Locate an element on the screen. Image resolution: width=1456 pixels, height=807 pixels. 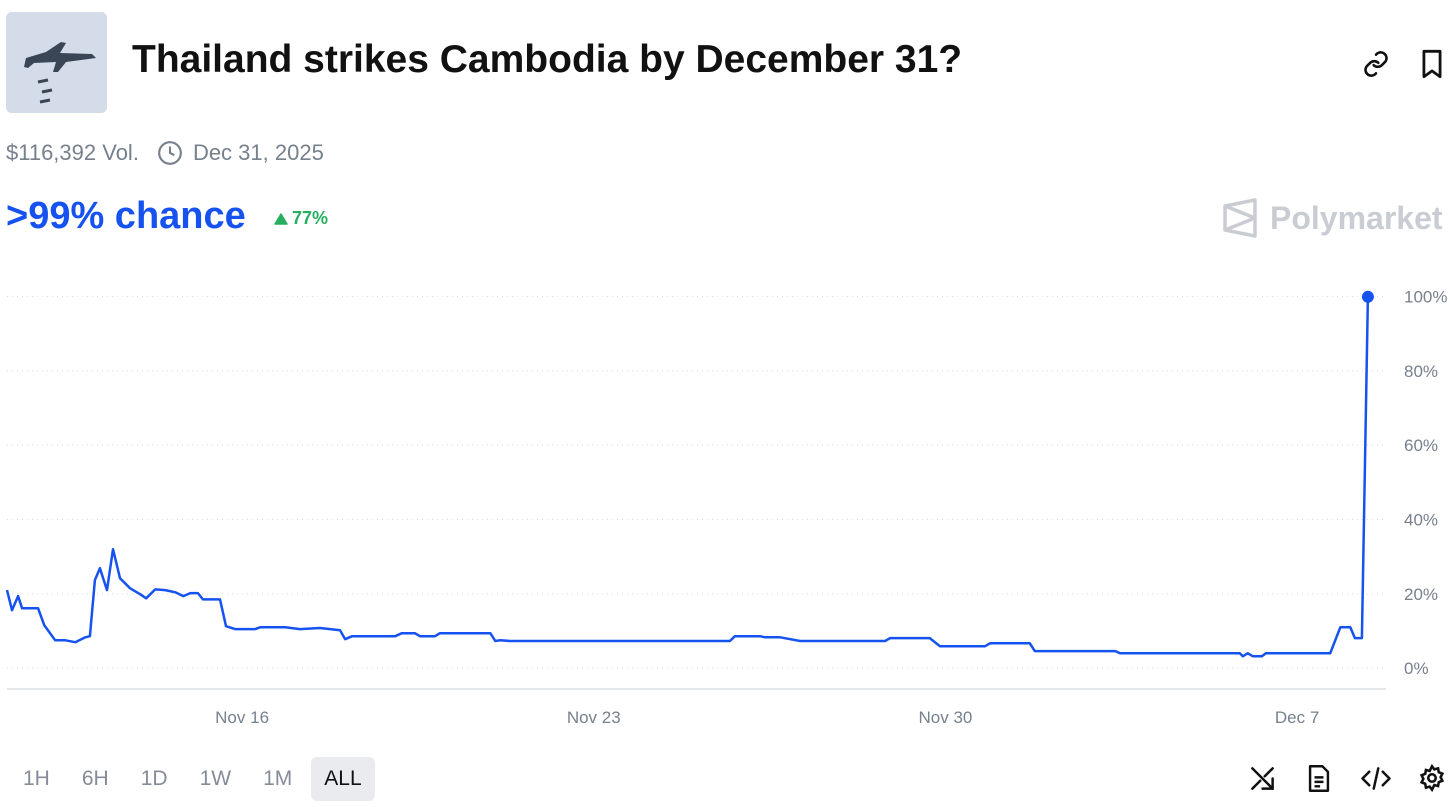
market-meta: $116,392 Vol. Dec 31, 2025 is located at coordinates (165, 153).